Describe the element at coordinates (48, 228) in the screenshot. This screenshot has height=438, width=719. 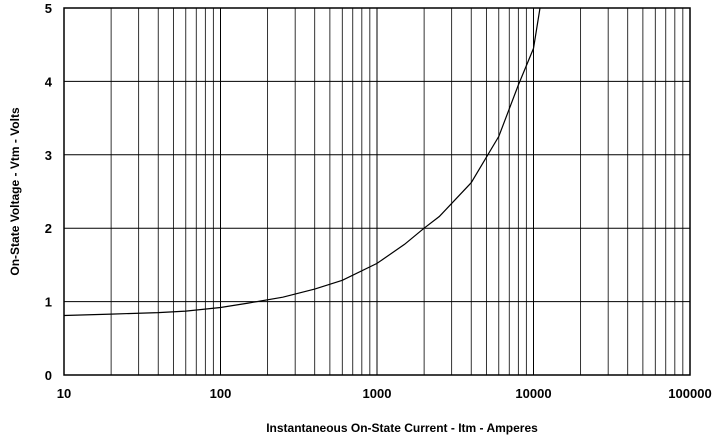
I see `y-tick-label: 2` at that location.